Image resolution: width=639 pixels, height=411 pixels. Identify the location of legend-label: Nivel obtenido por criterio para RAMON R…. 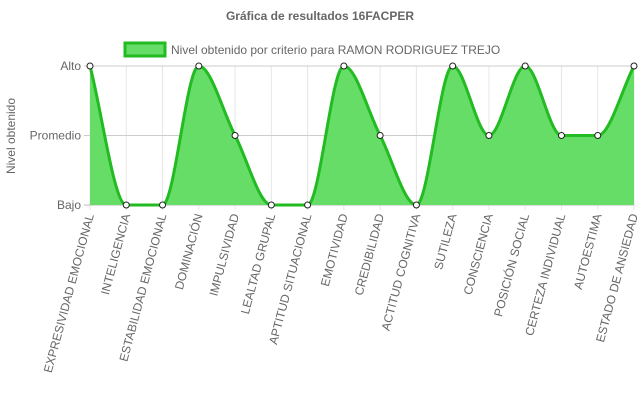
(335, 50).